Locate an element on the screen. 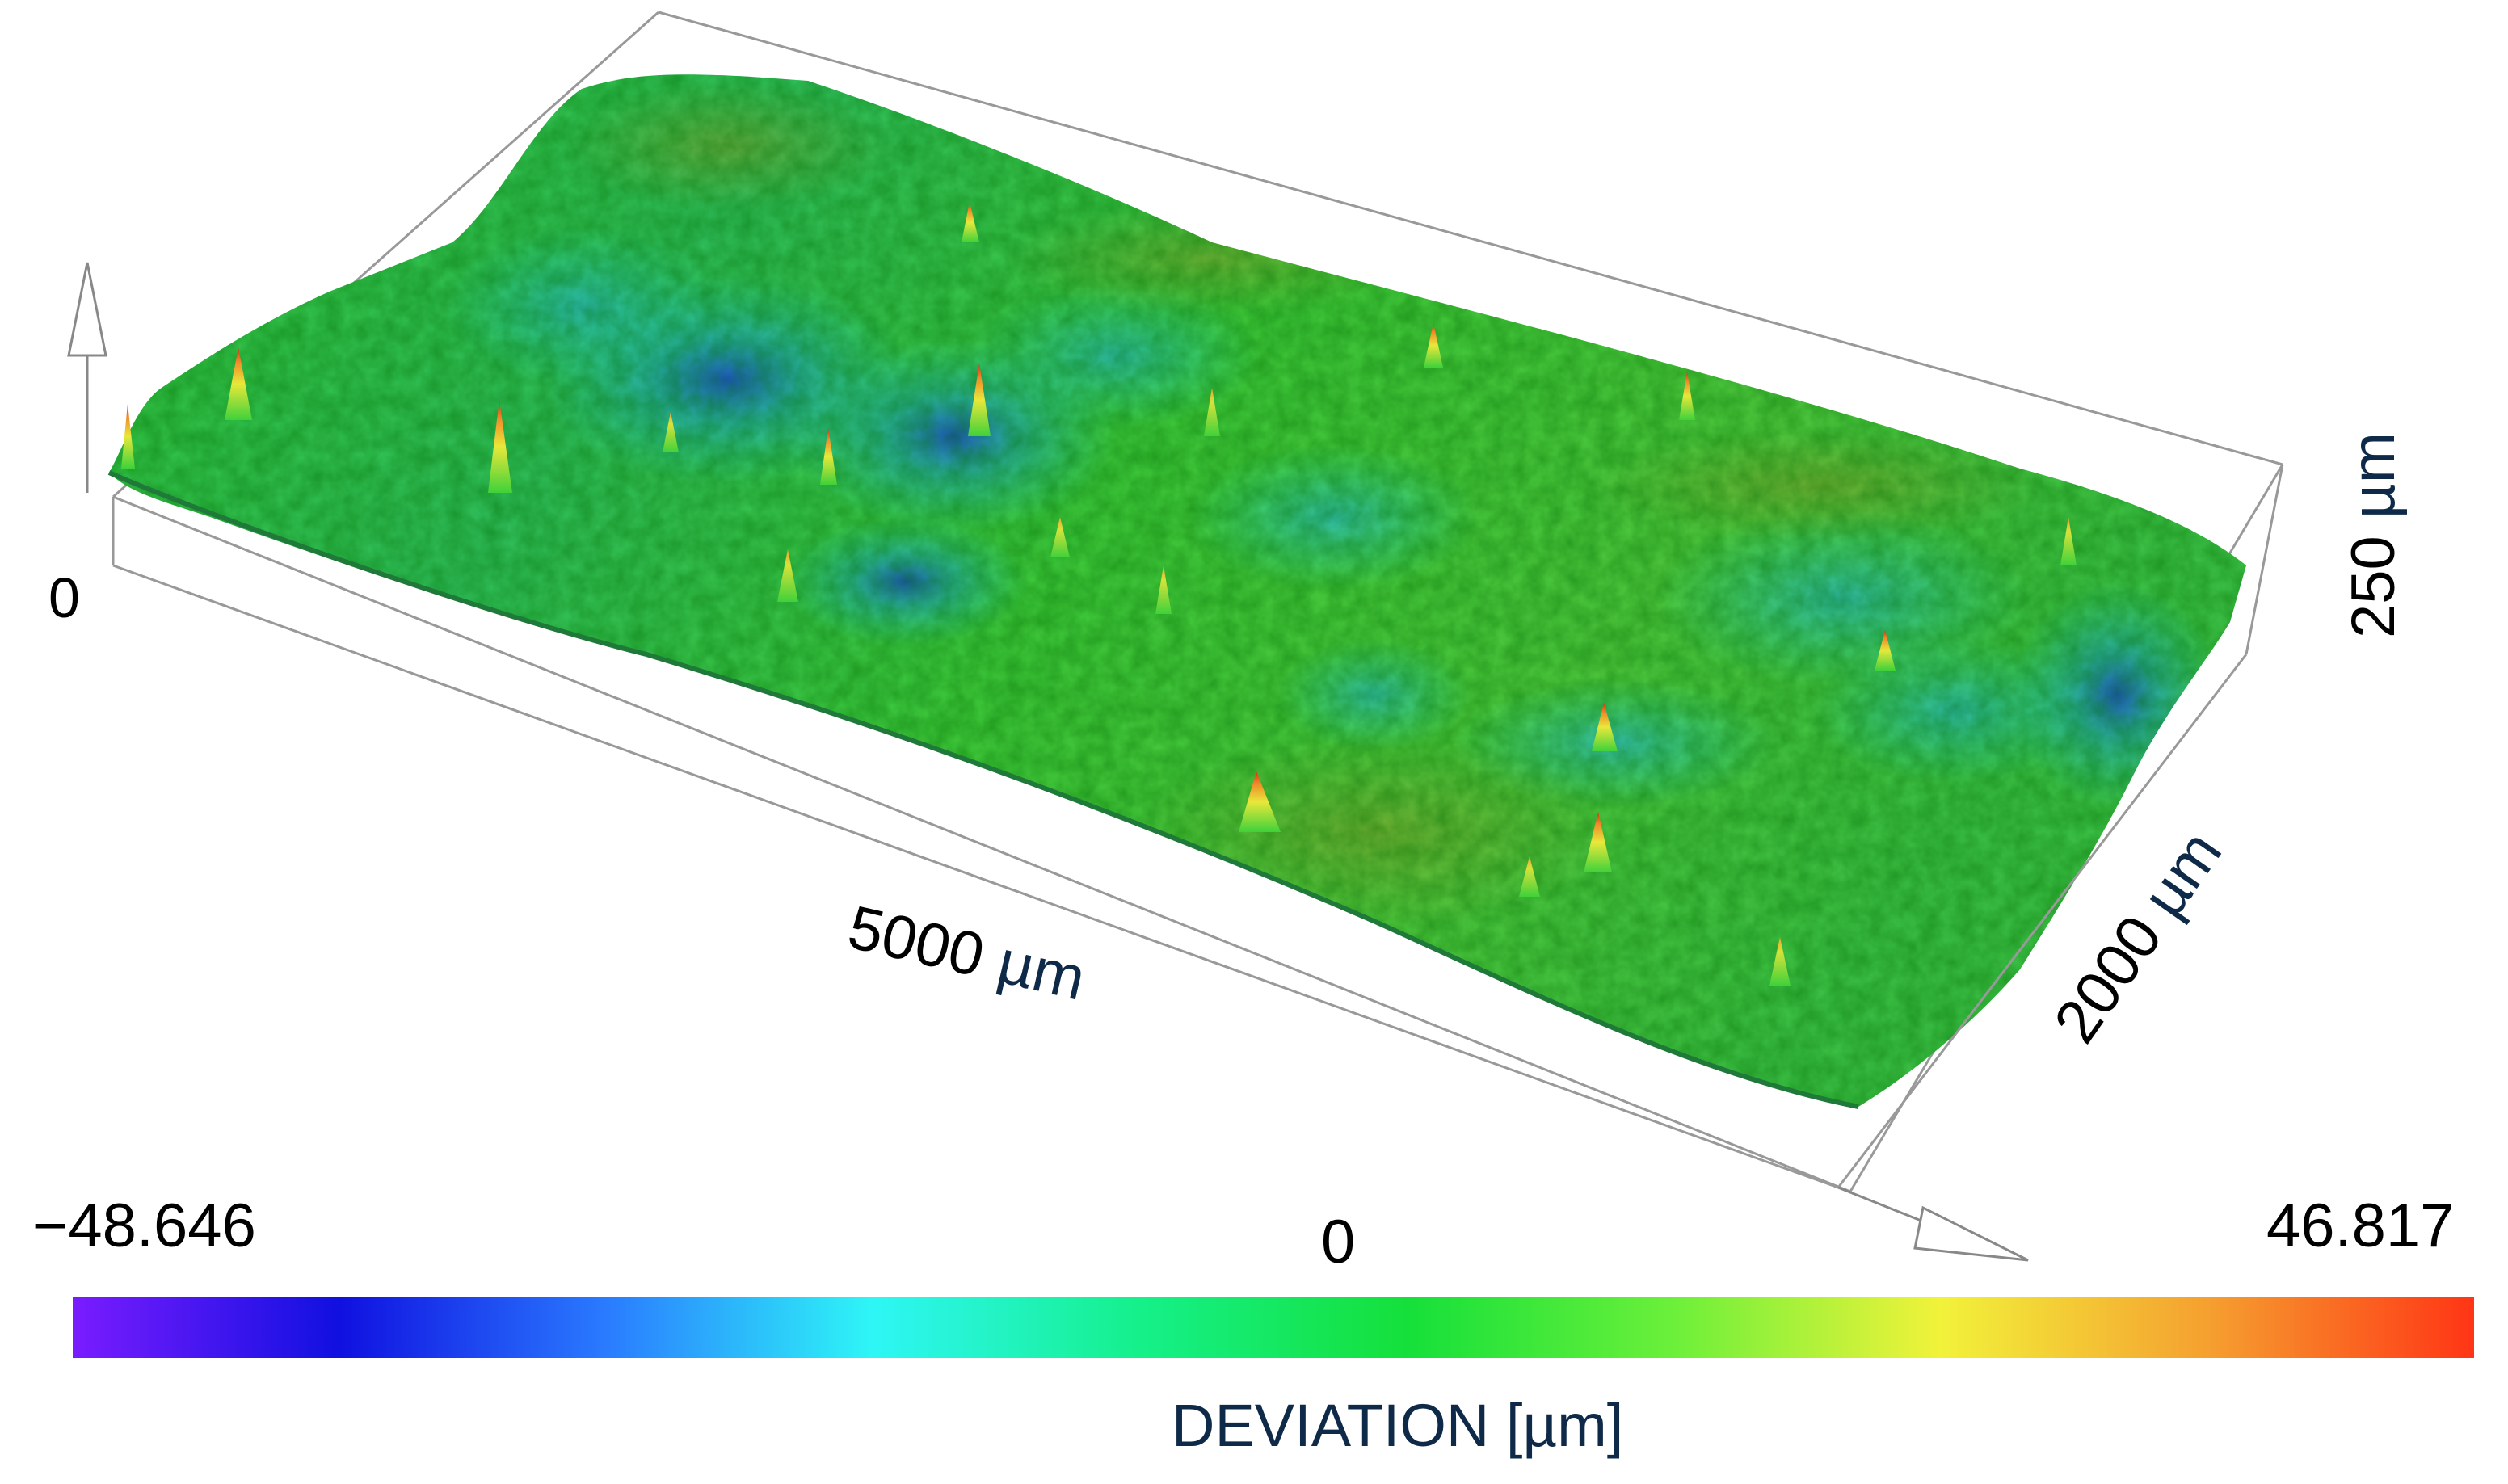  colorbar-min-label: −48.646 is located at coordinates (144, 1226).